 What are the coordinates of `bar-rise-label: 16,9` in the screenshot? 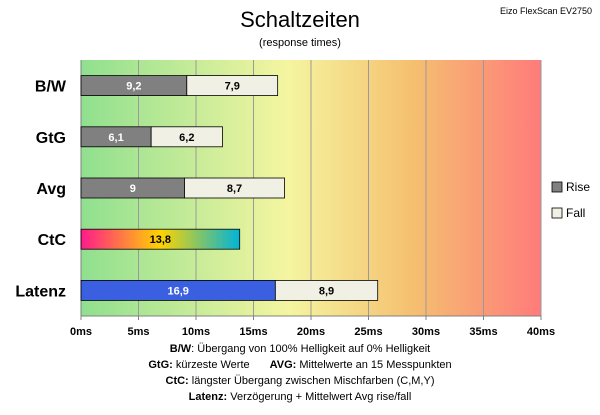 It's located at (177, 291).